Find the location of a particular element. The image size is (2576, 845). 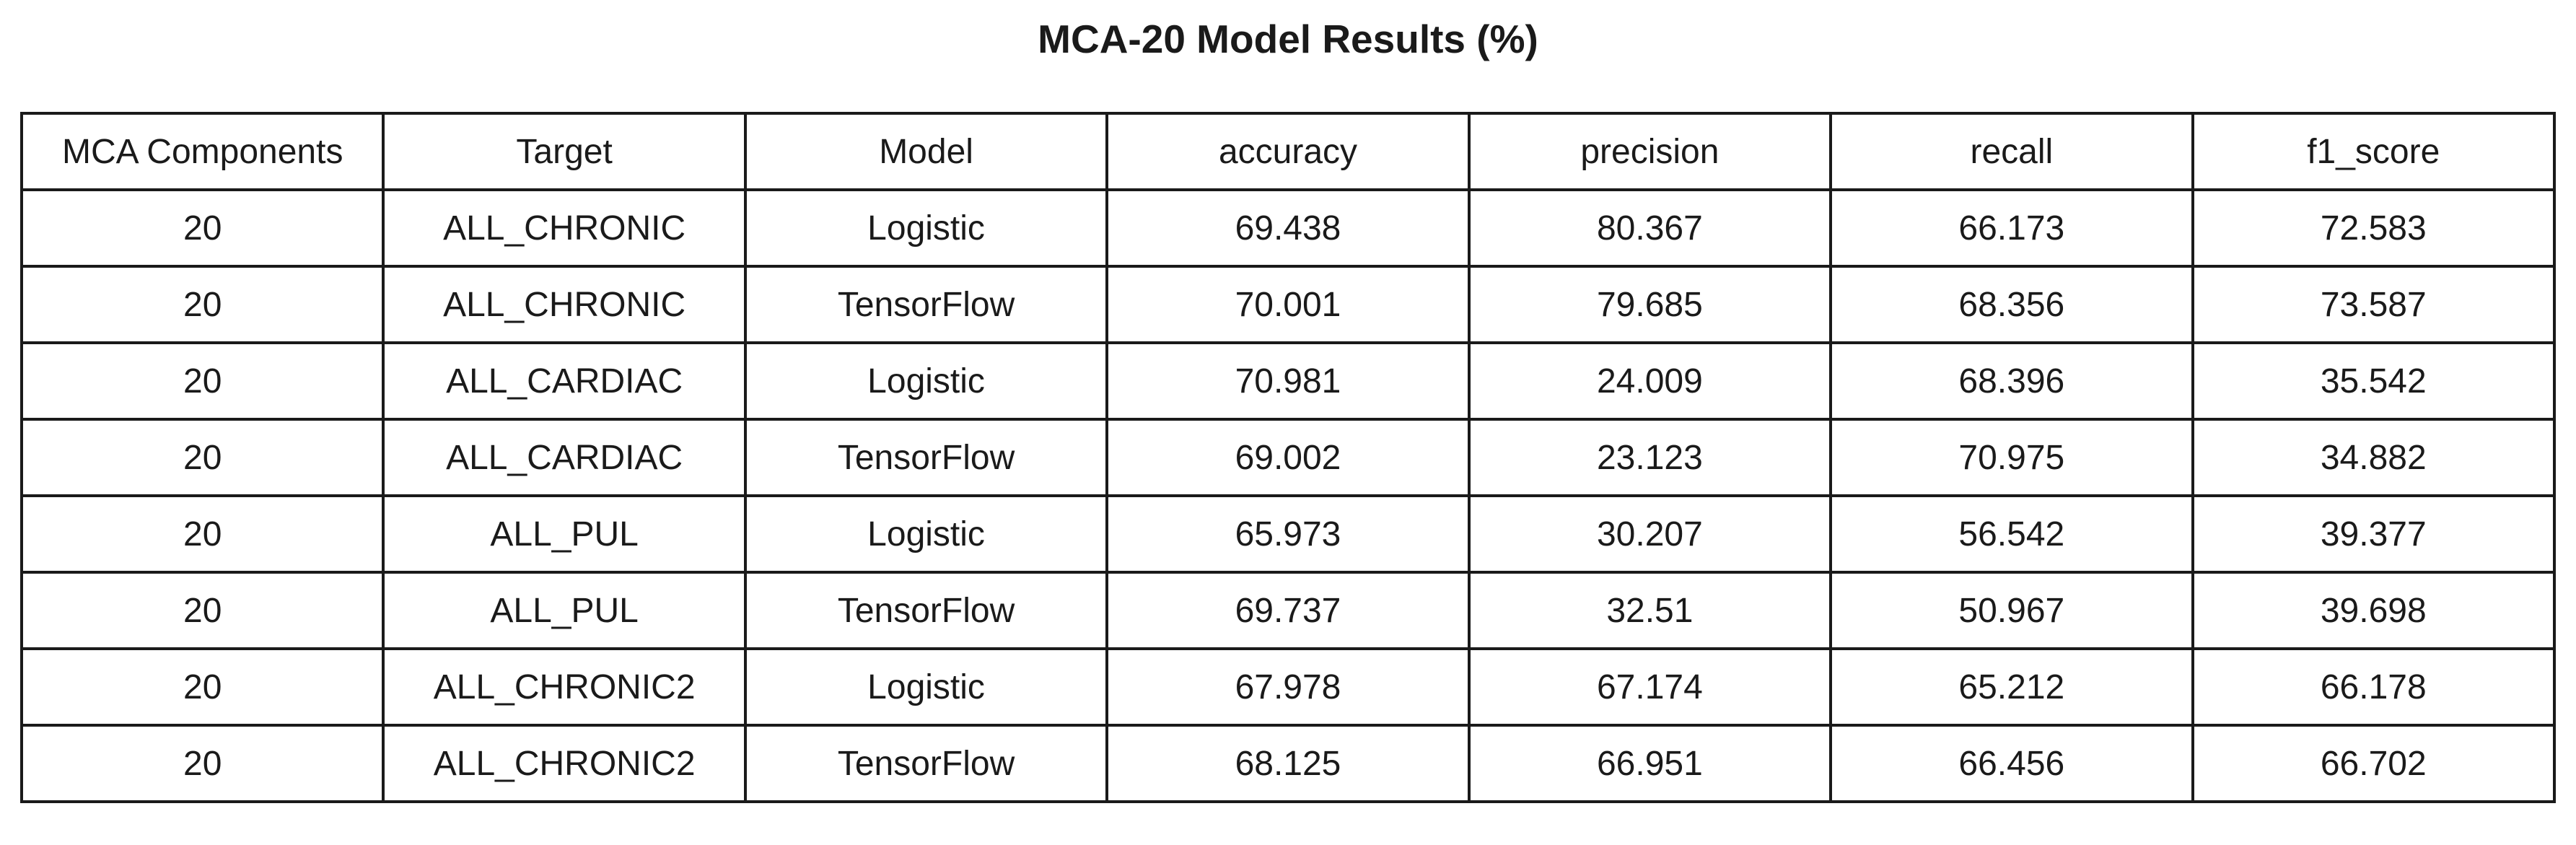

table-cell: 65.212 is located at coordinates (2011, 687).